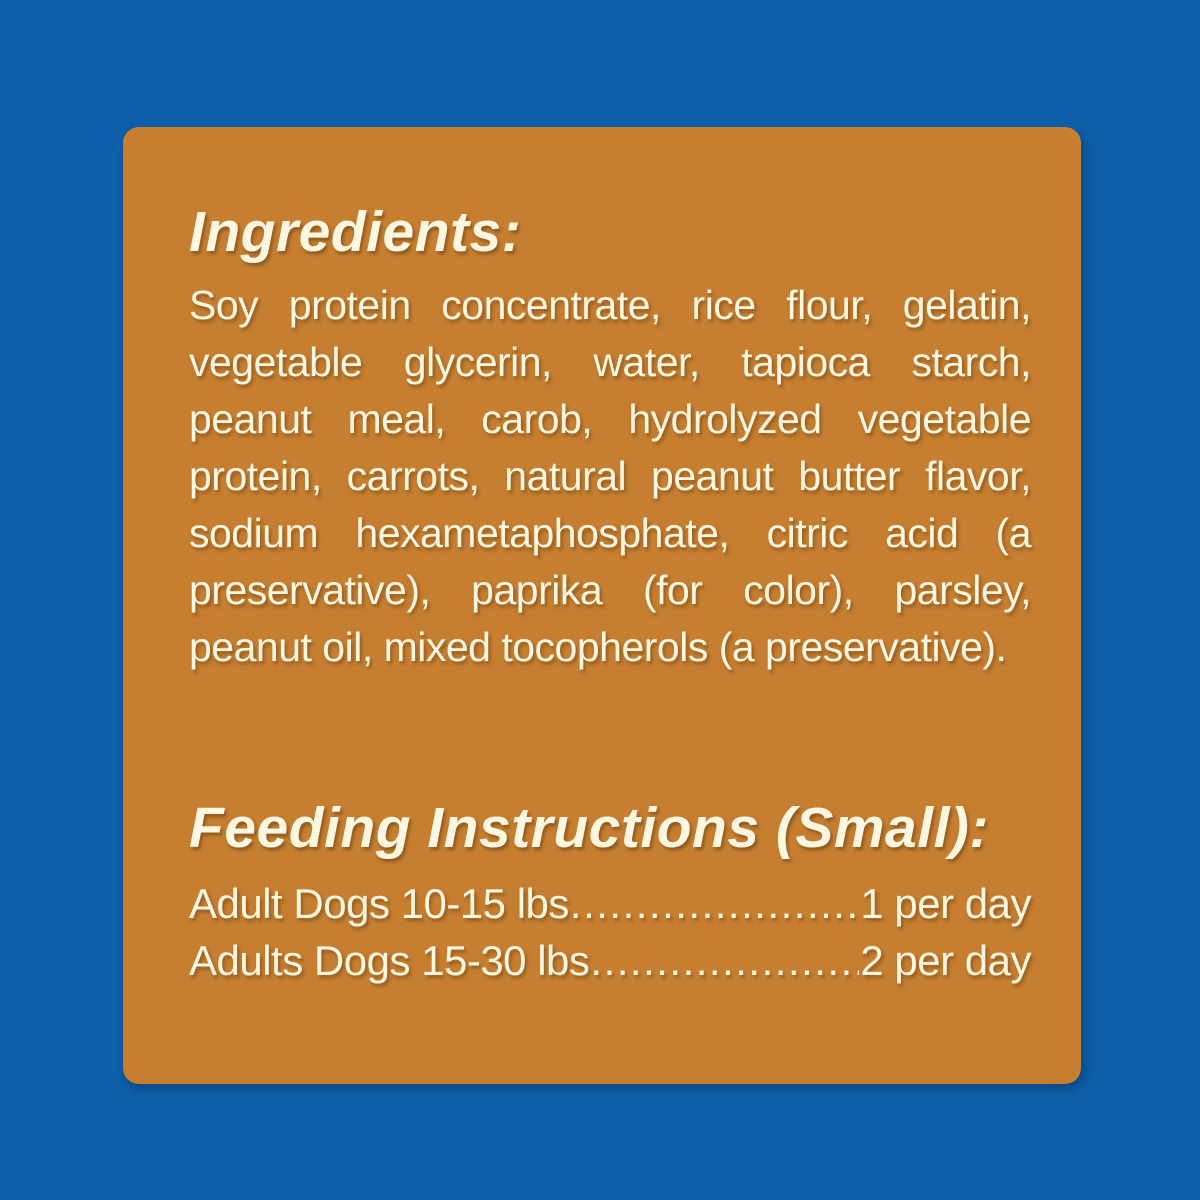 The width and height of the screenshot is (1200, 1200). I want to click on feeding-row-label: Adults Dogs 15-30 lbs, so click(389, 960).